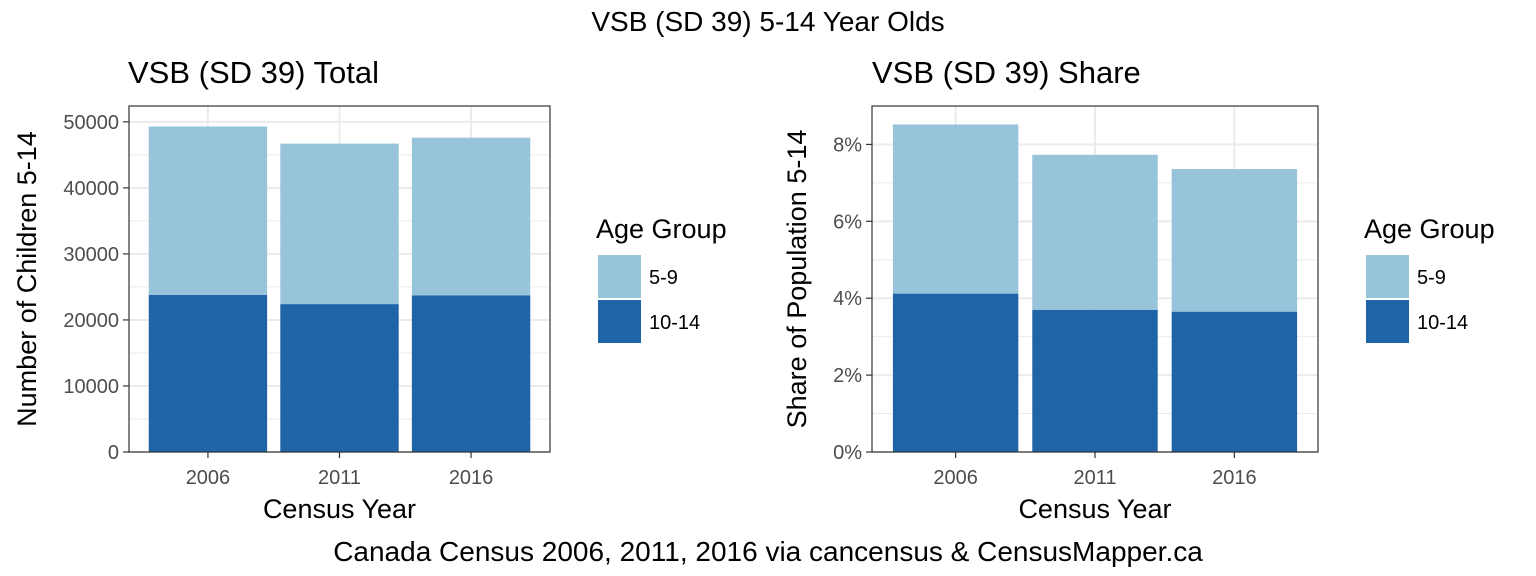 This screenshot has height=576, width=1536. Describe the element at coordinates (27, 279) in the screenshot. I see `y-axis-label: Number of Children 5-14` at that location.